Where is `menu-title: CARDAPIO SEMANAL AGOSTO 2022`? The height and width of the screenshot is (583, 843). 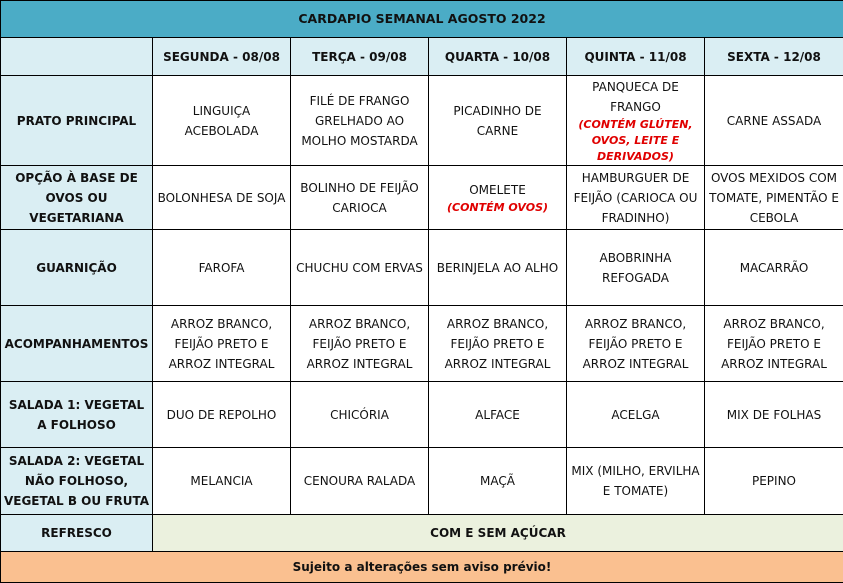 menu-title: CARDAPIO SEMANAL AGOSTO 2022 is located at coordinates (422, 19).